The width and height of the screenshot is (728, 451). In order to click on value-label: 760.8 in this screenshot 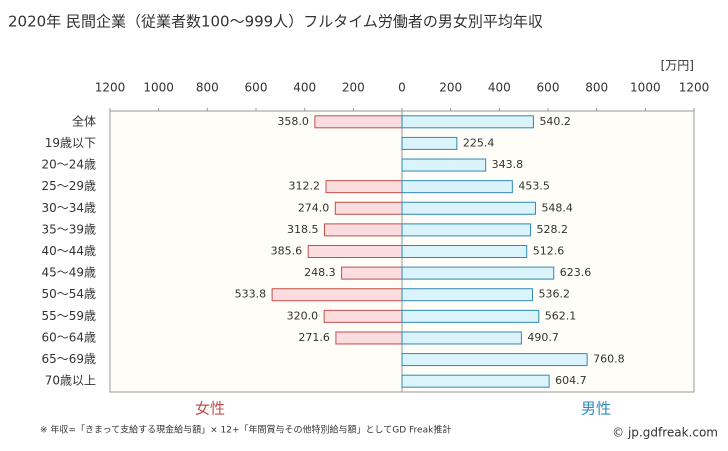, I will do `click(609, 359)`.